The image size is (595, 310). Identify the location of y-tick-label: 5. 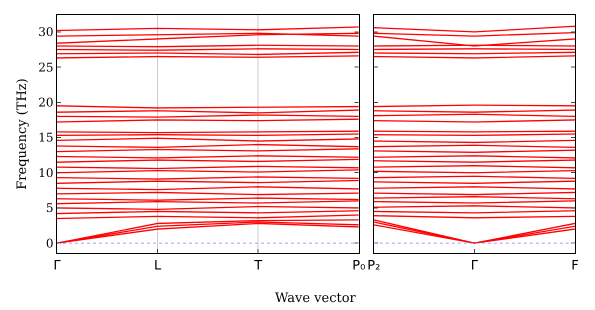
(50, 208).